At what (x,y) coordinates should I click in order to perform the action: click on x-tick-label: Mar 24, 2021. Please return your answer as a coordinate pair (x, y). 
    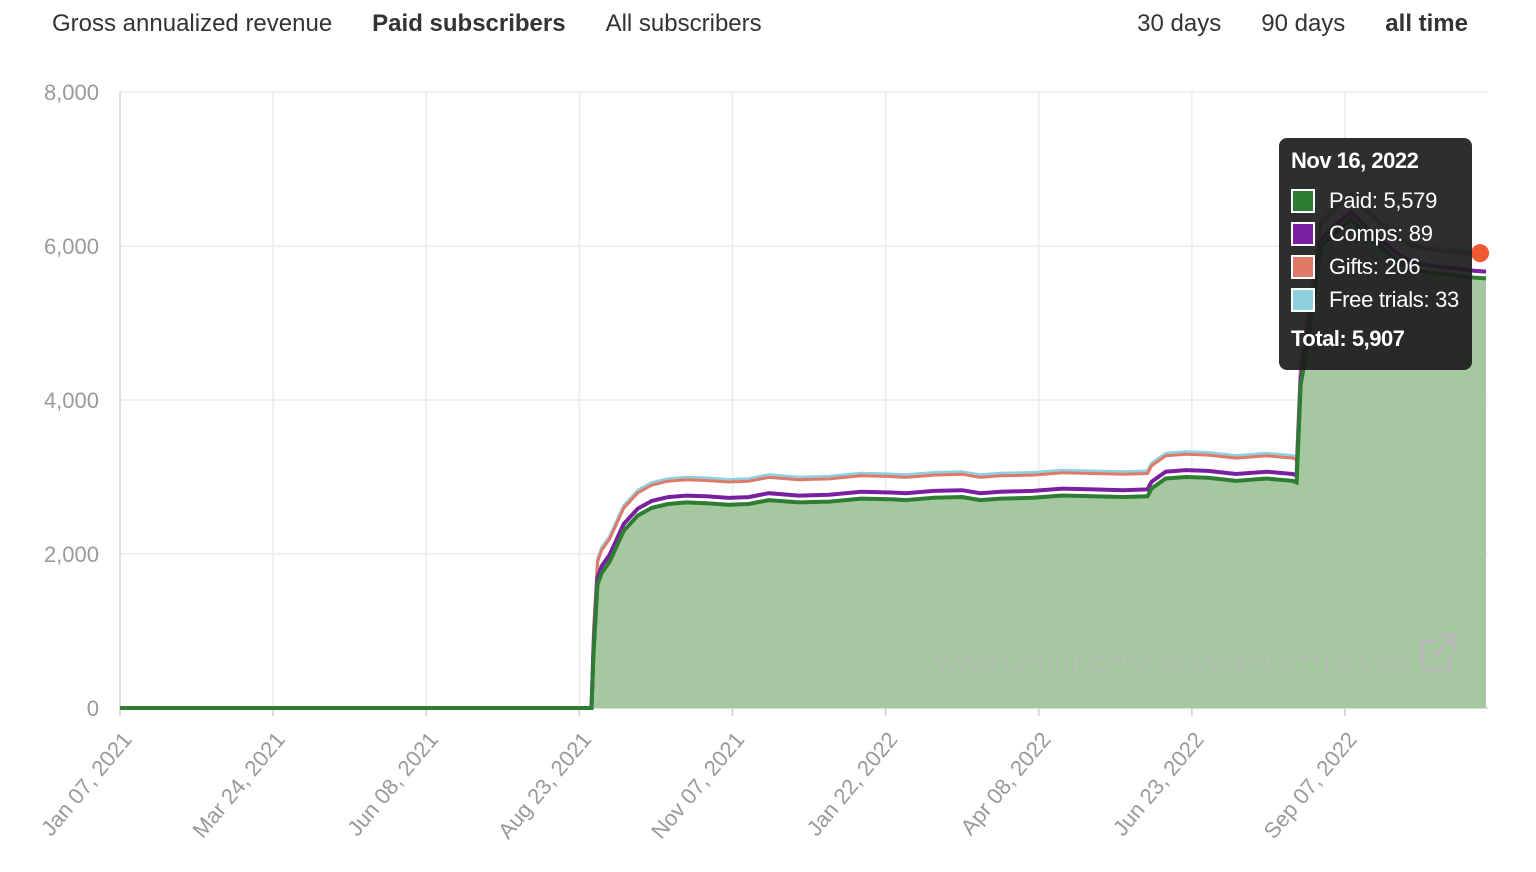
    Looking at the image, I should click on (238, 784).